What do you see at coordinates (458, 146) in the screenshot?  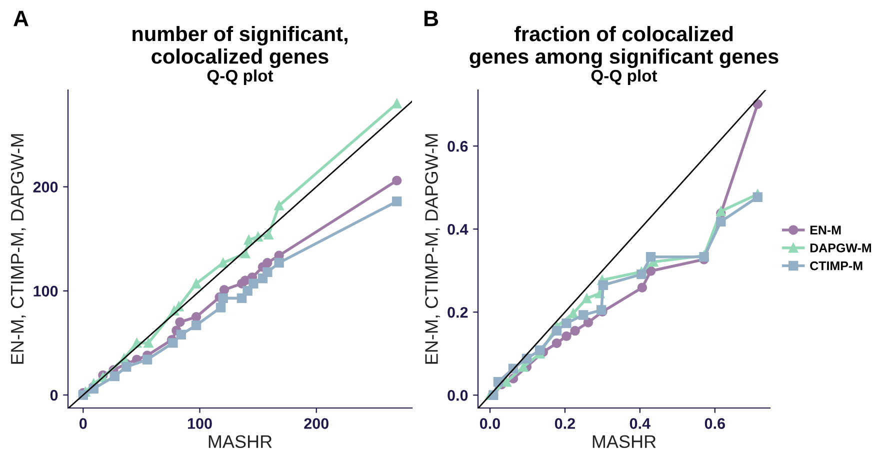 I see `y-tick-label: 0.6` at bounding box center [458, 146].